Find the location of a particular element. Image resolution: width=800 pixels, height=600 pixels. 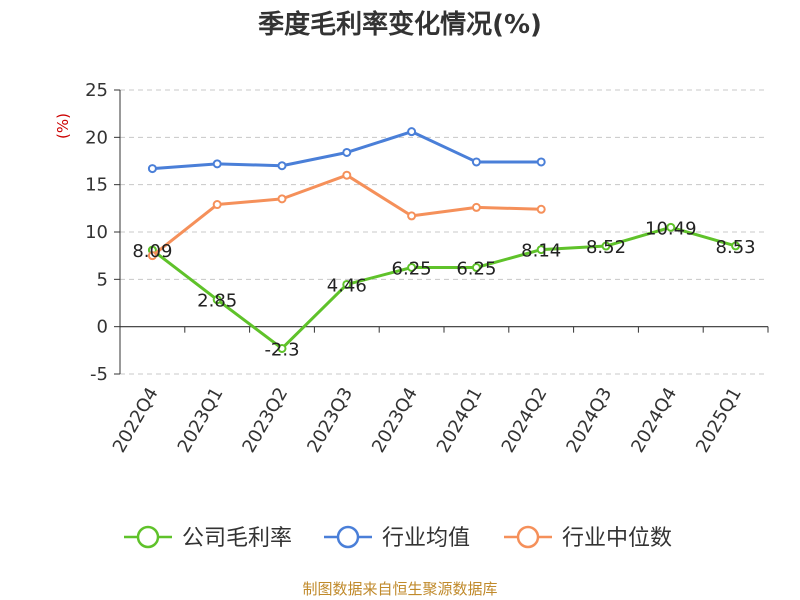

legend-label: 行业中位数 is located at coordinates (617, 538).